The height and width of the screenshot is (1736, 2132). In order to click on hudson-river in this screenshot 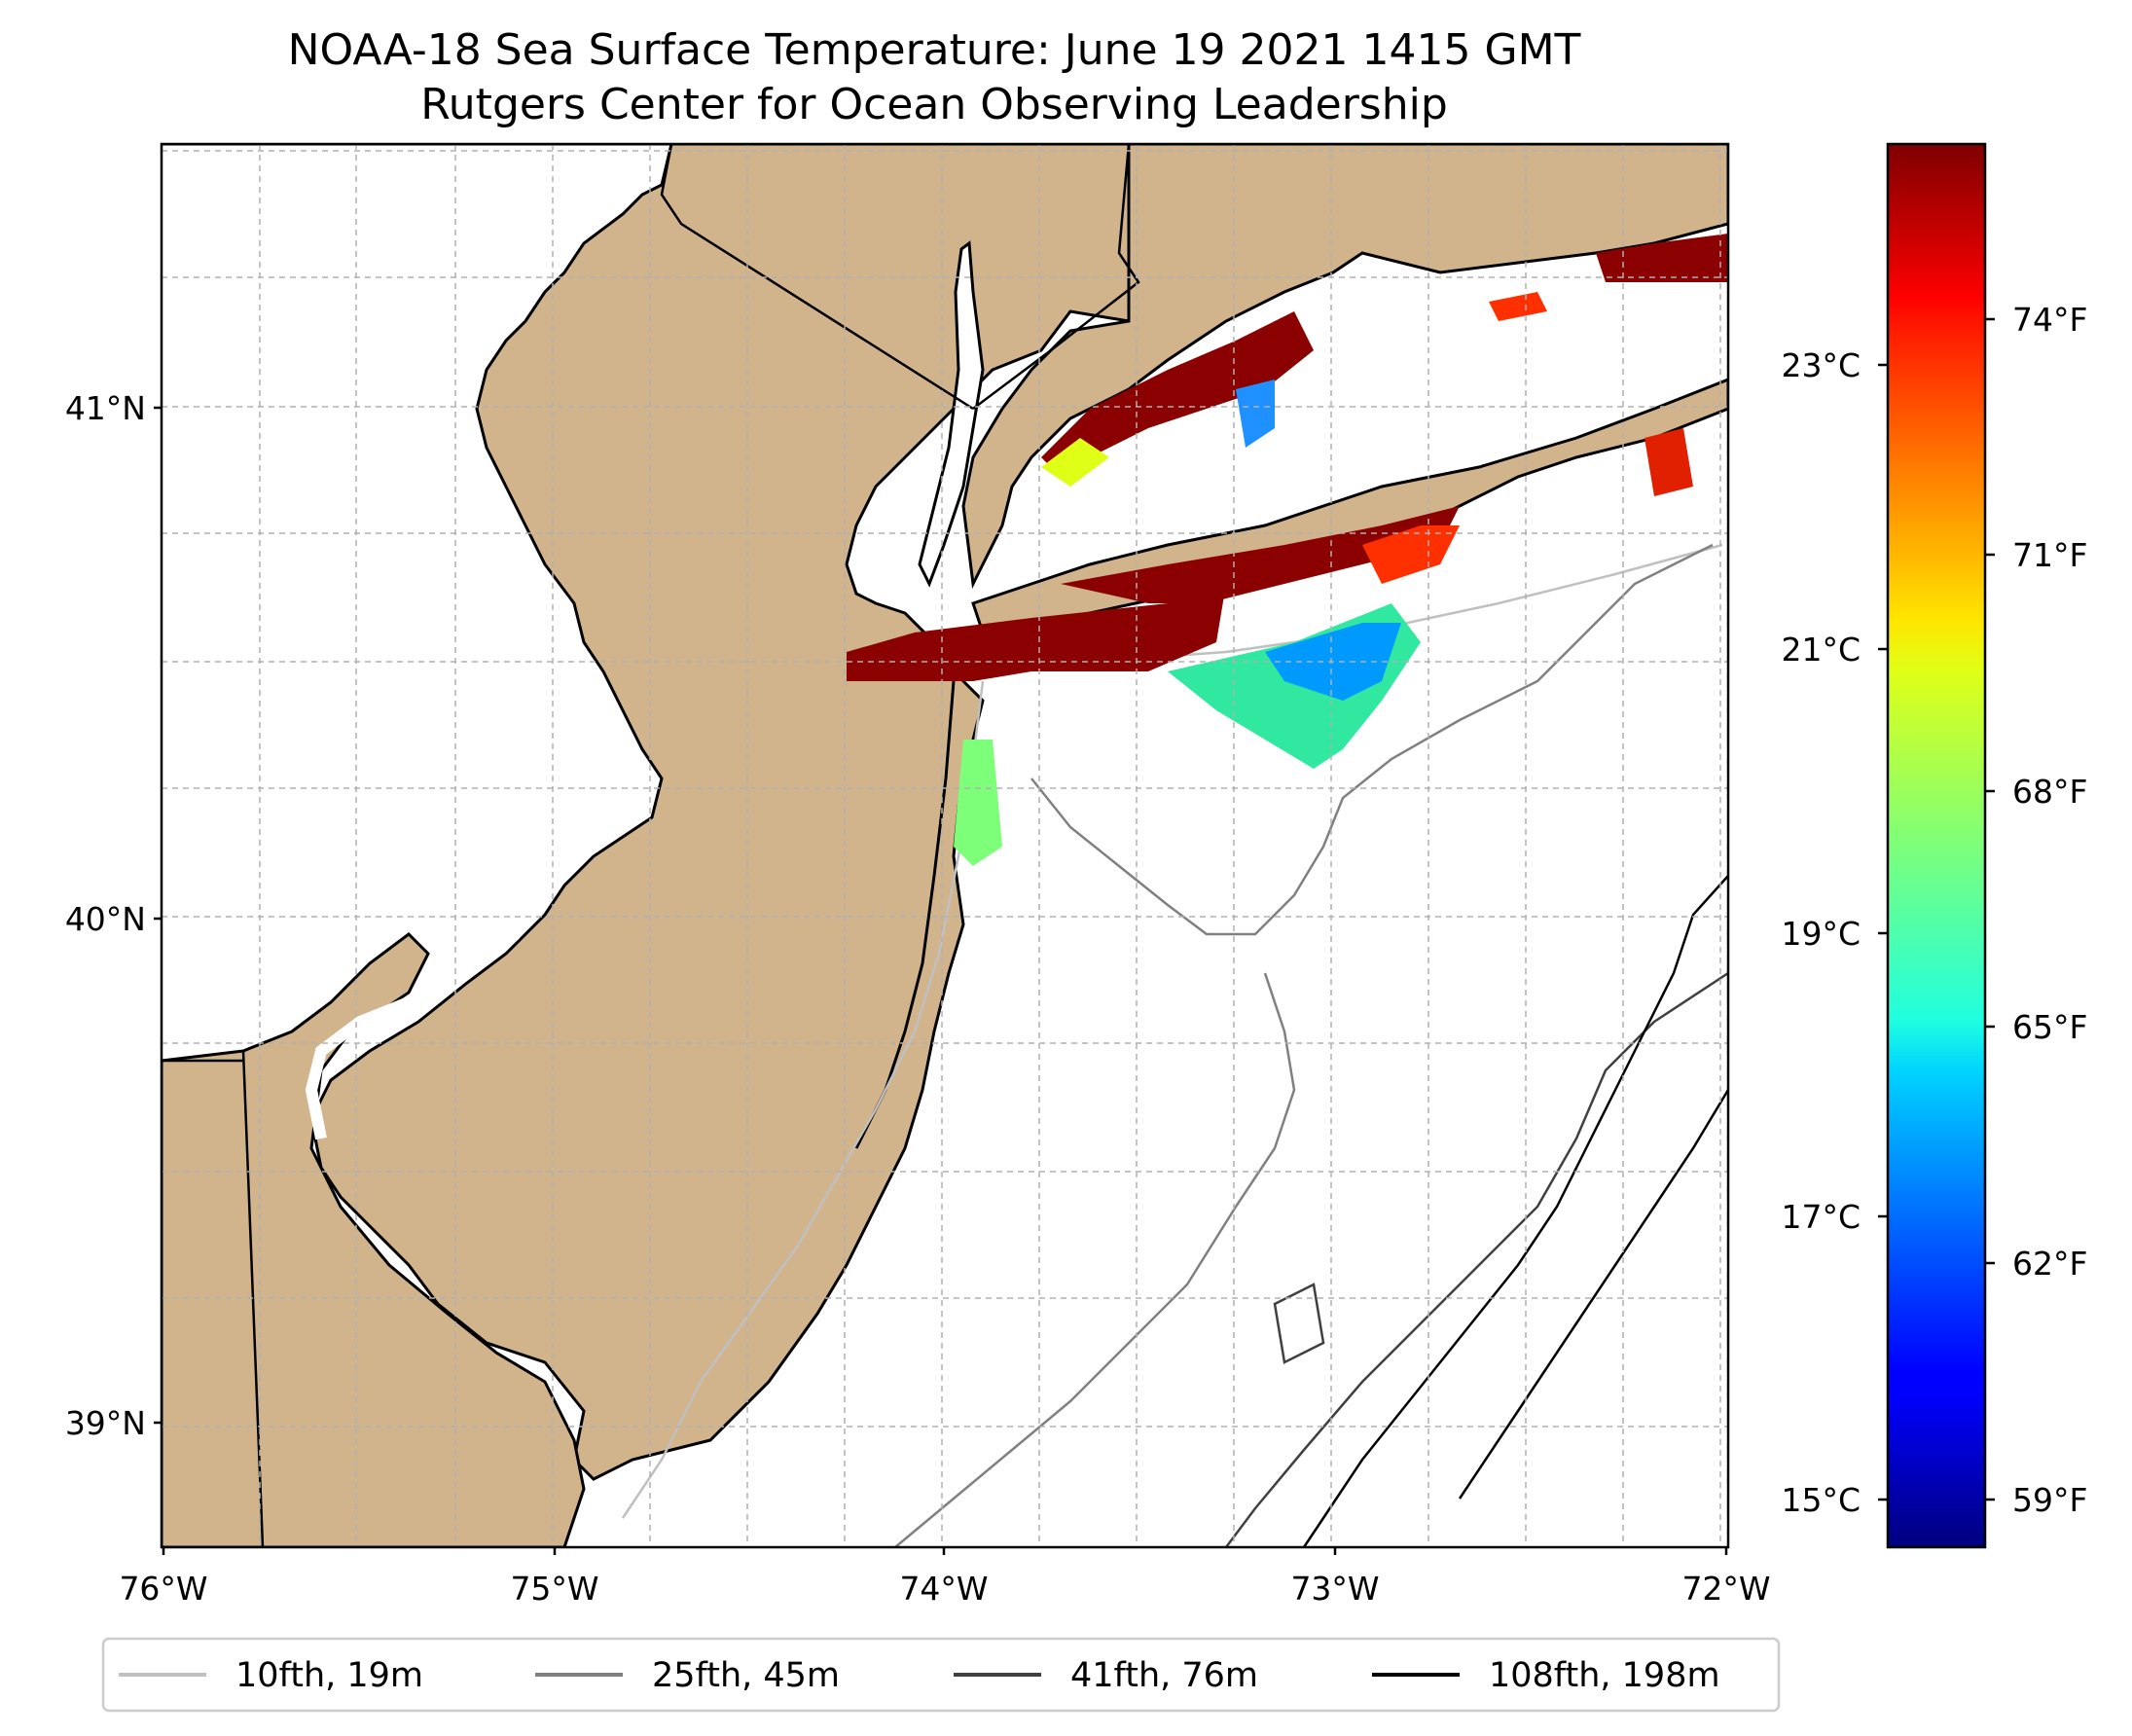, I will do `click(952, 414)`.